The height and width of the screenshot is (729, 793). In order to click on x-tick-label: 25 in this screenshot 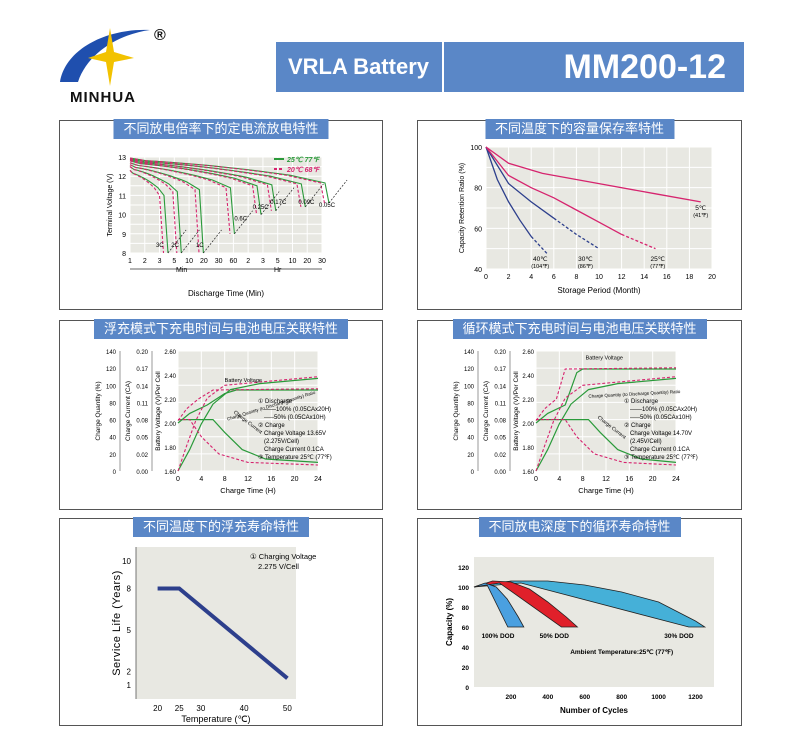, I will do `click(179, 708)`.